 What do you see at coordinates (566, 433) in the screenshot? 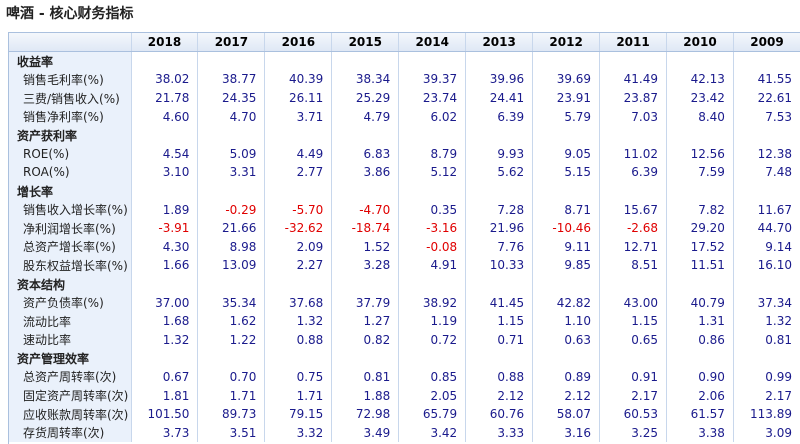
I see `value-cell: 3.16` at bounding box center [566, 433].